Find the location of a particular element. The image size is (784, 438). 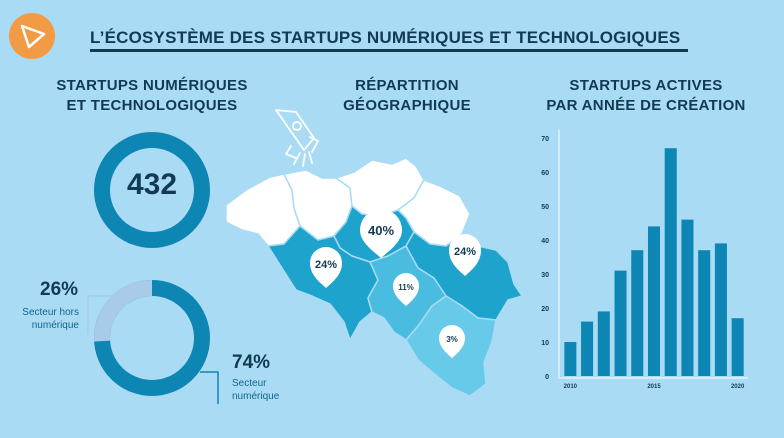

leader-line-digital is located at coordinates (209, 387).